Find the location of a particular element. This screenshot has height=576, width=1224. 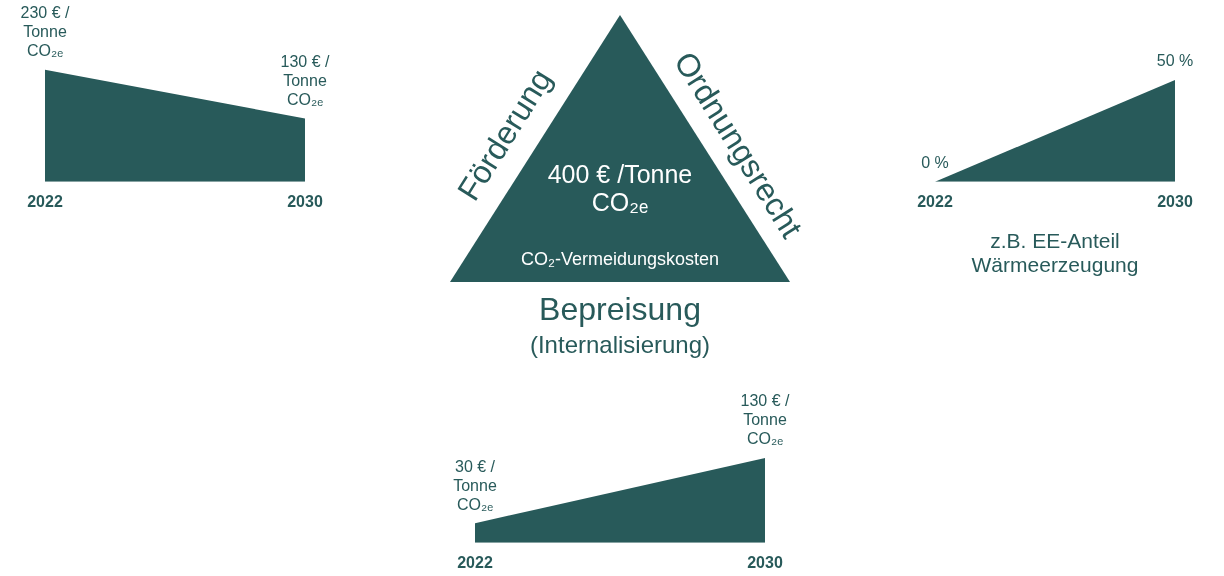

text: (Internalisierung) is located at coordinates (620, 344).